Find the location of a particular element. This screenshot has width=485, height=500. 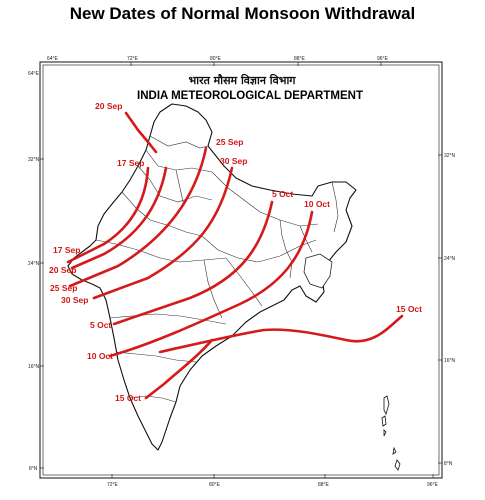

tick-left-8n: 8°N is located at coordinates (33, 469).